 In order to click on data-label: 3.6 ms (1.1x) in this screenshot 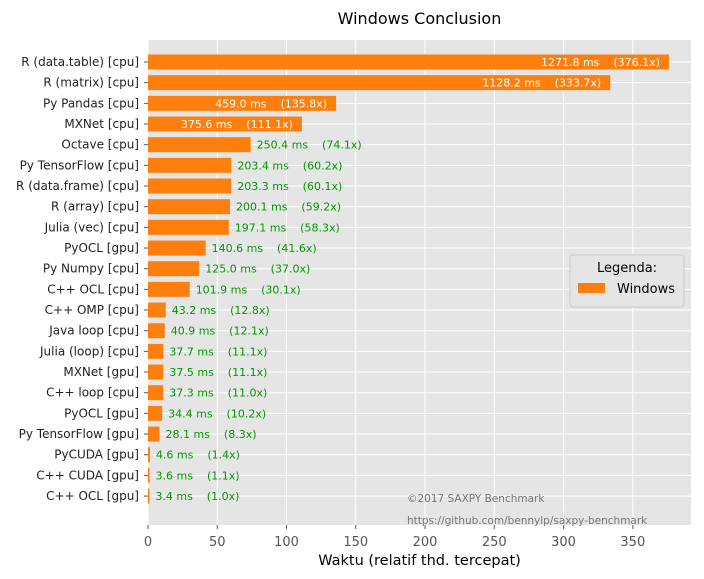, I will do `click(198, 475)`.